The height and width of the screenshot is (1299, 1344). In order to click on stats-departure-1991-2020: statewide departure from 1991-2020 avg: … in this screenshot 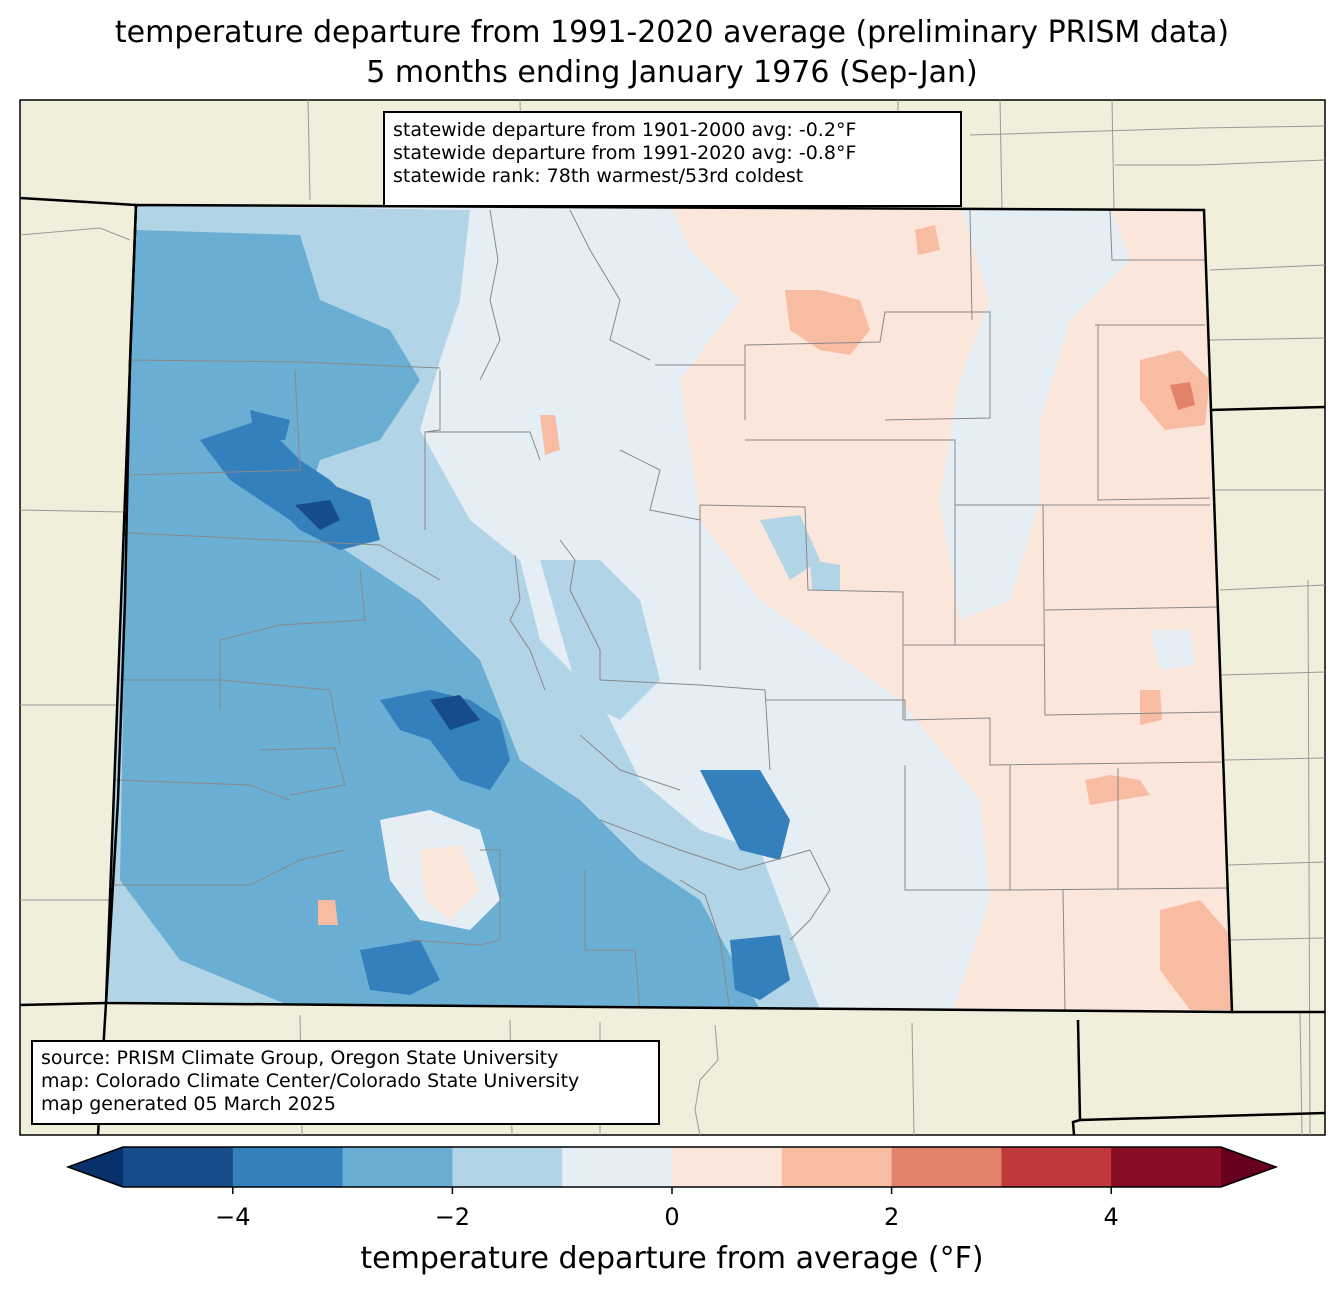, I will do `click(625, 153)`.